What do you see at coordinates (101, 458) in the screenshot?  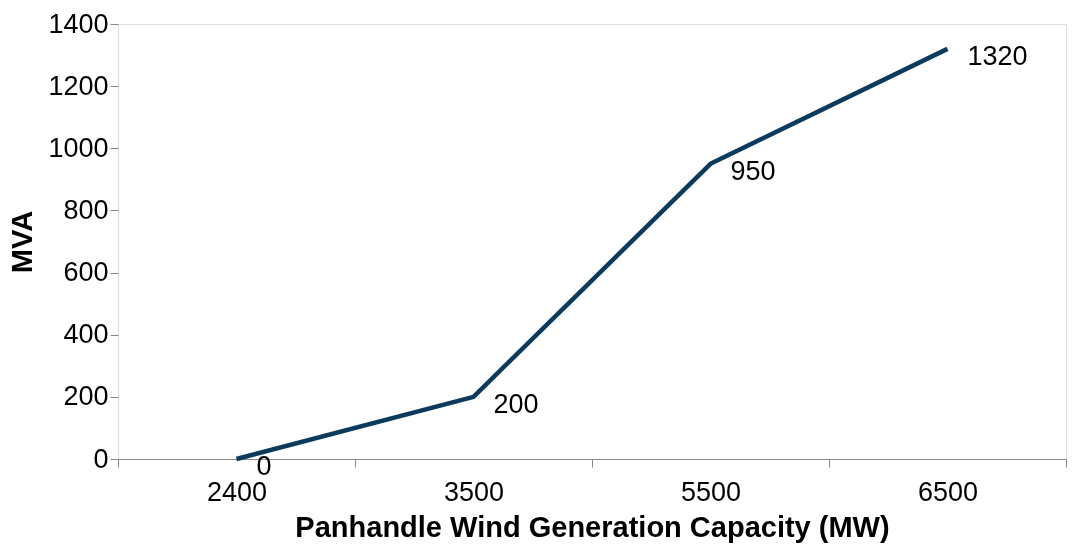 I see `y-tick-label: 0` at bounding box center [101, 458].